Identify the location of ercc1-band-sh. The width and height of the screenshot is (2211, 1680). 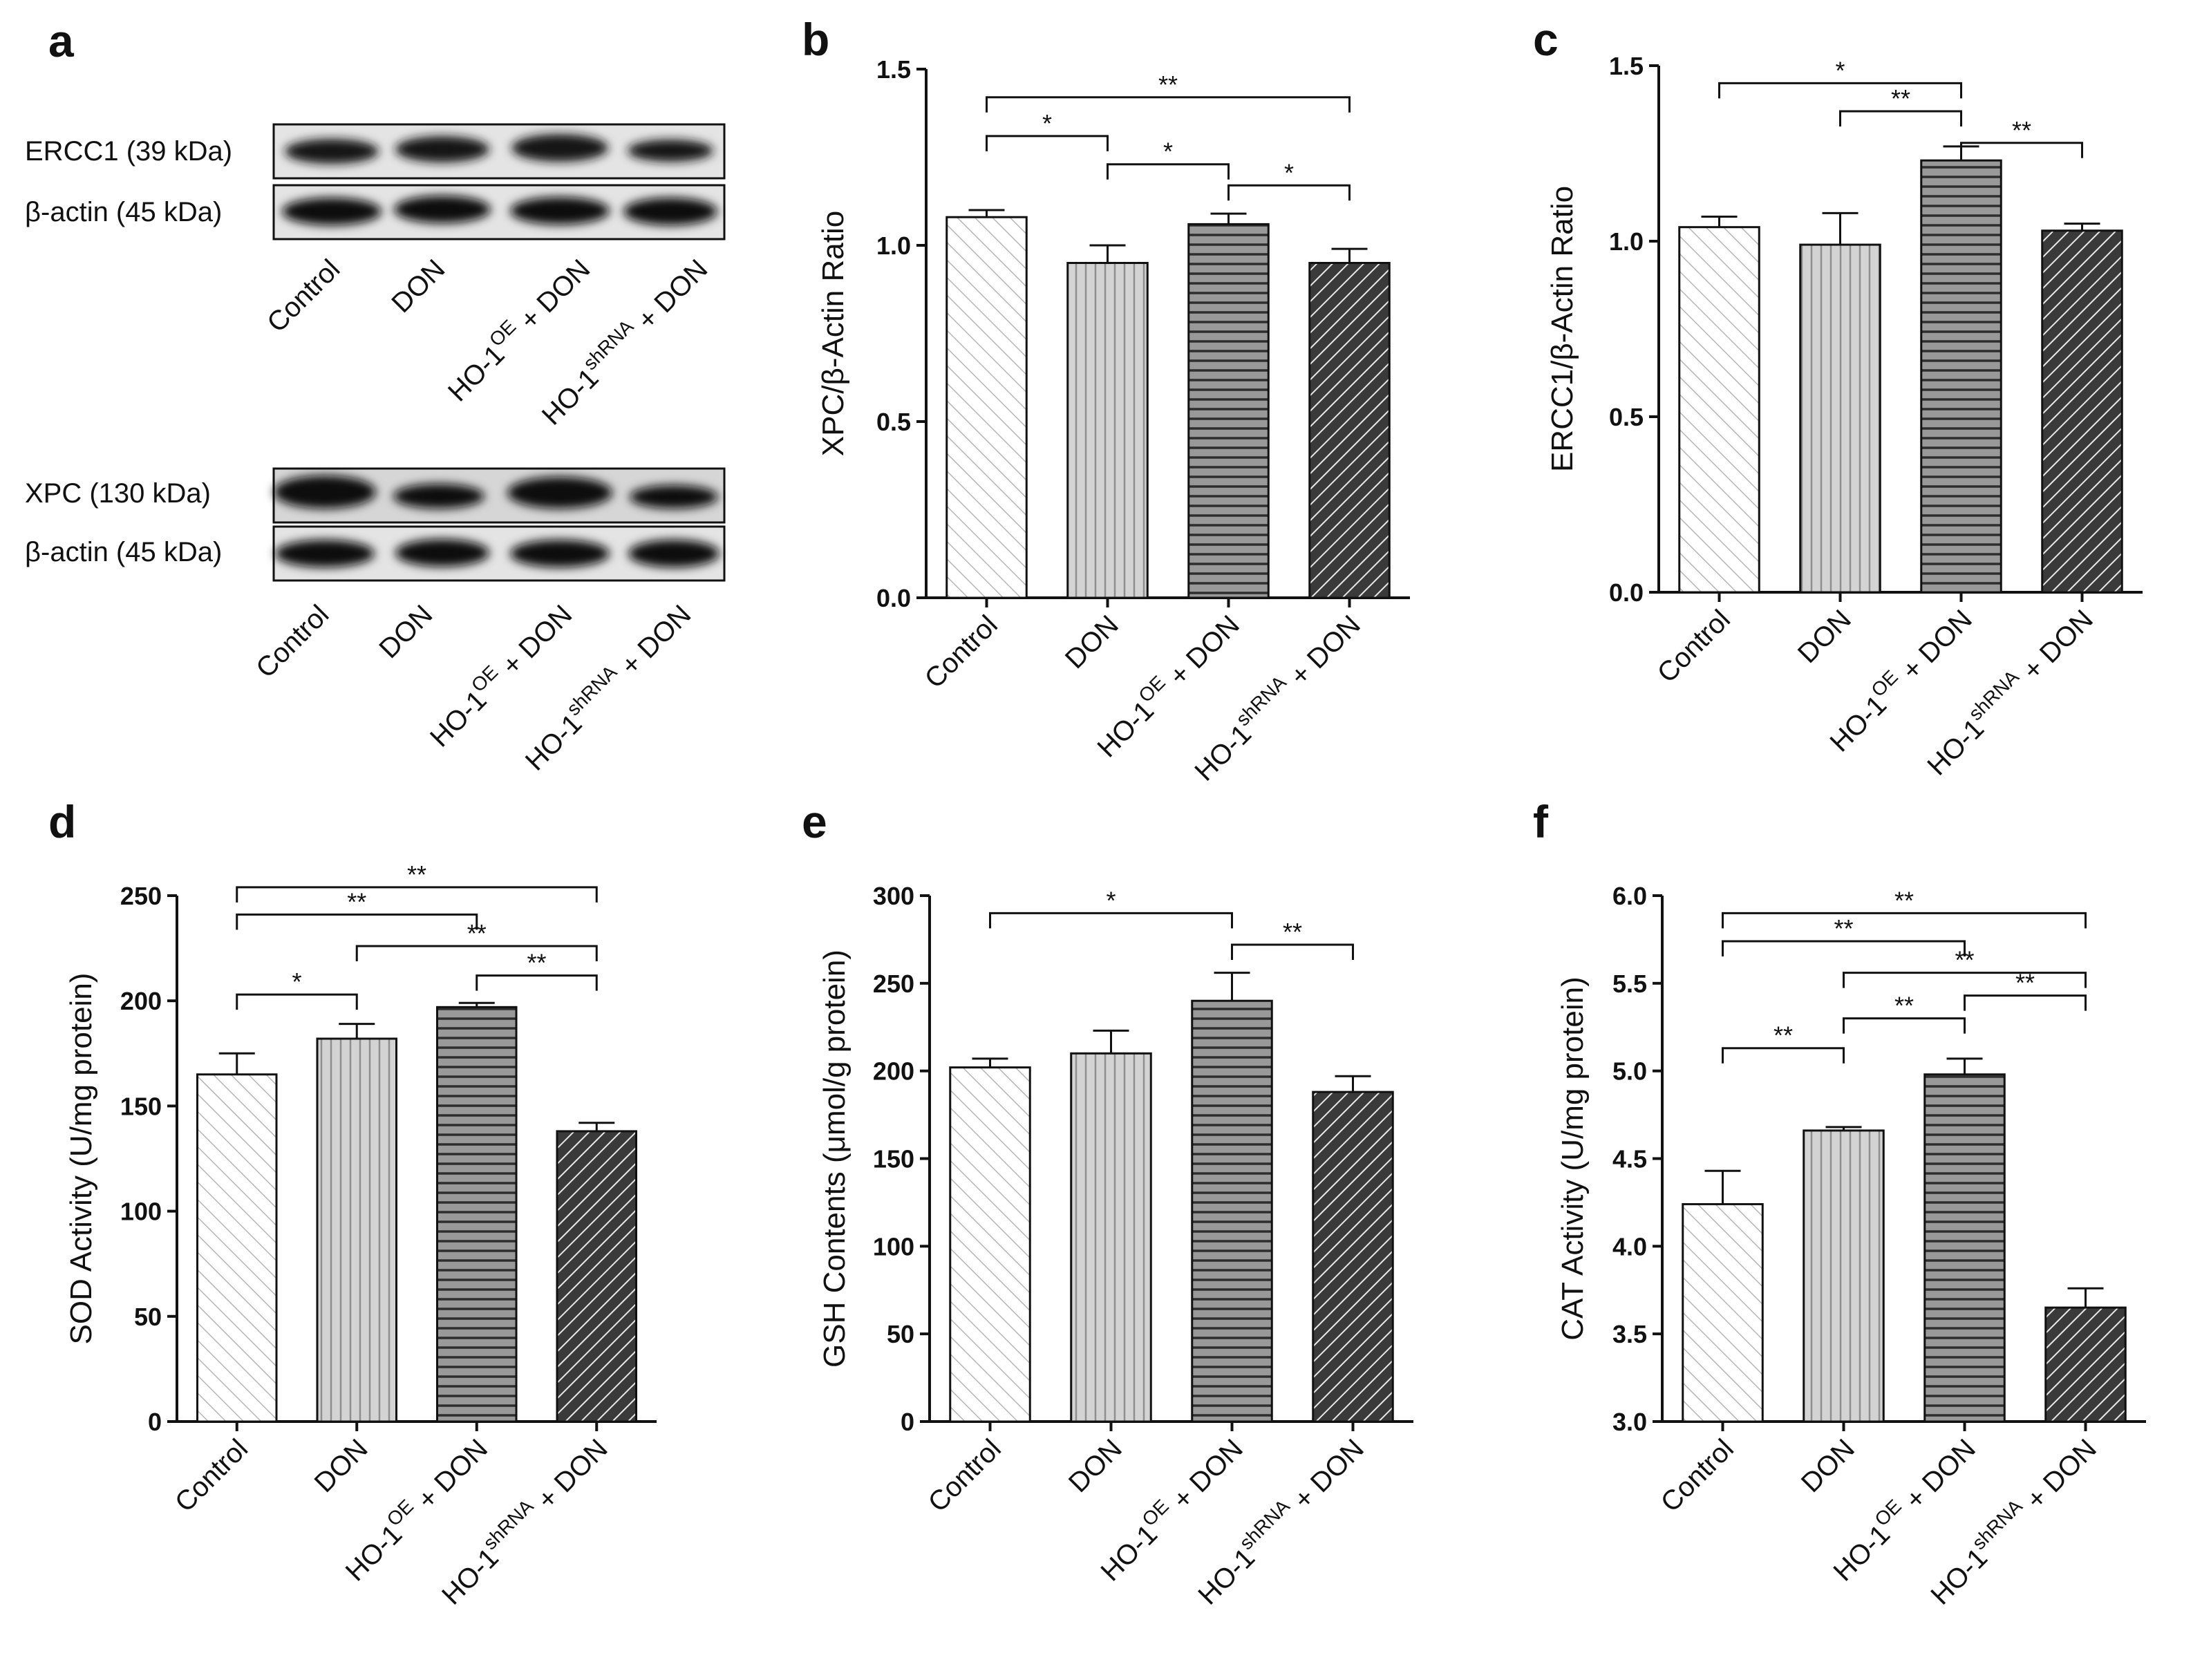
(670, 151).